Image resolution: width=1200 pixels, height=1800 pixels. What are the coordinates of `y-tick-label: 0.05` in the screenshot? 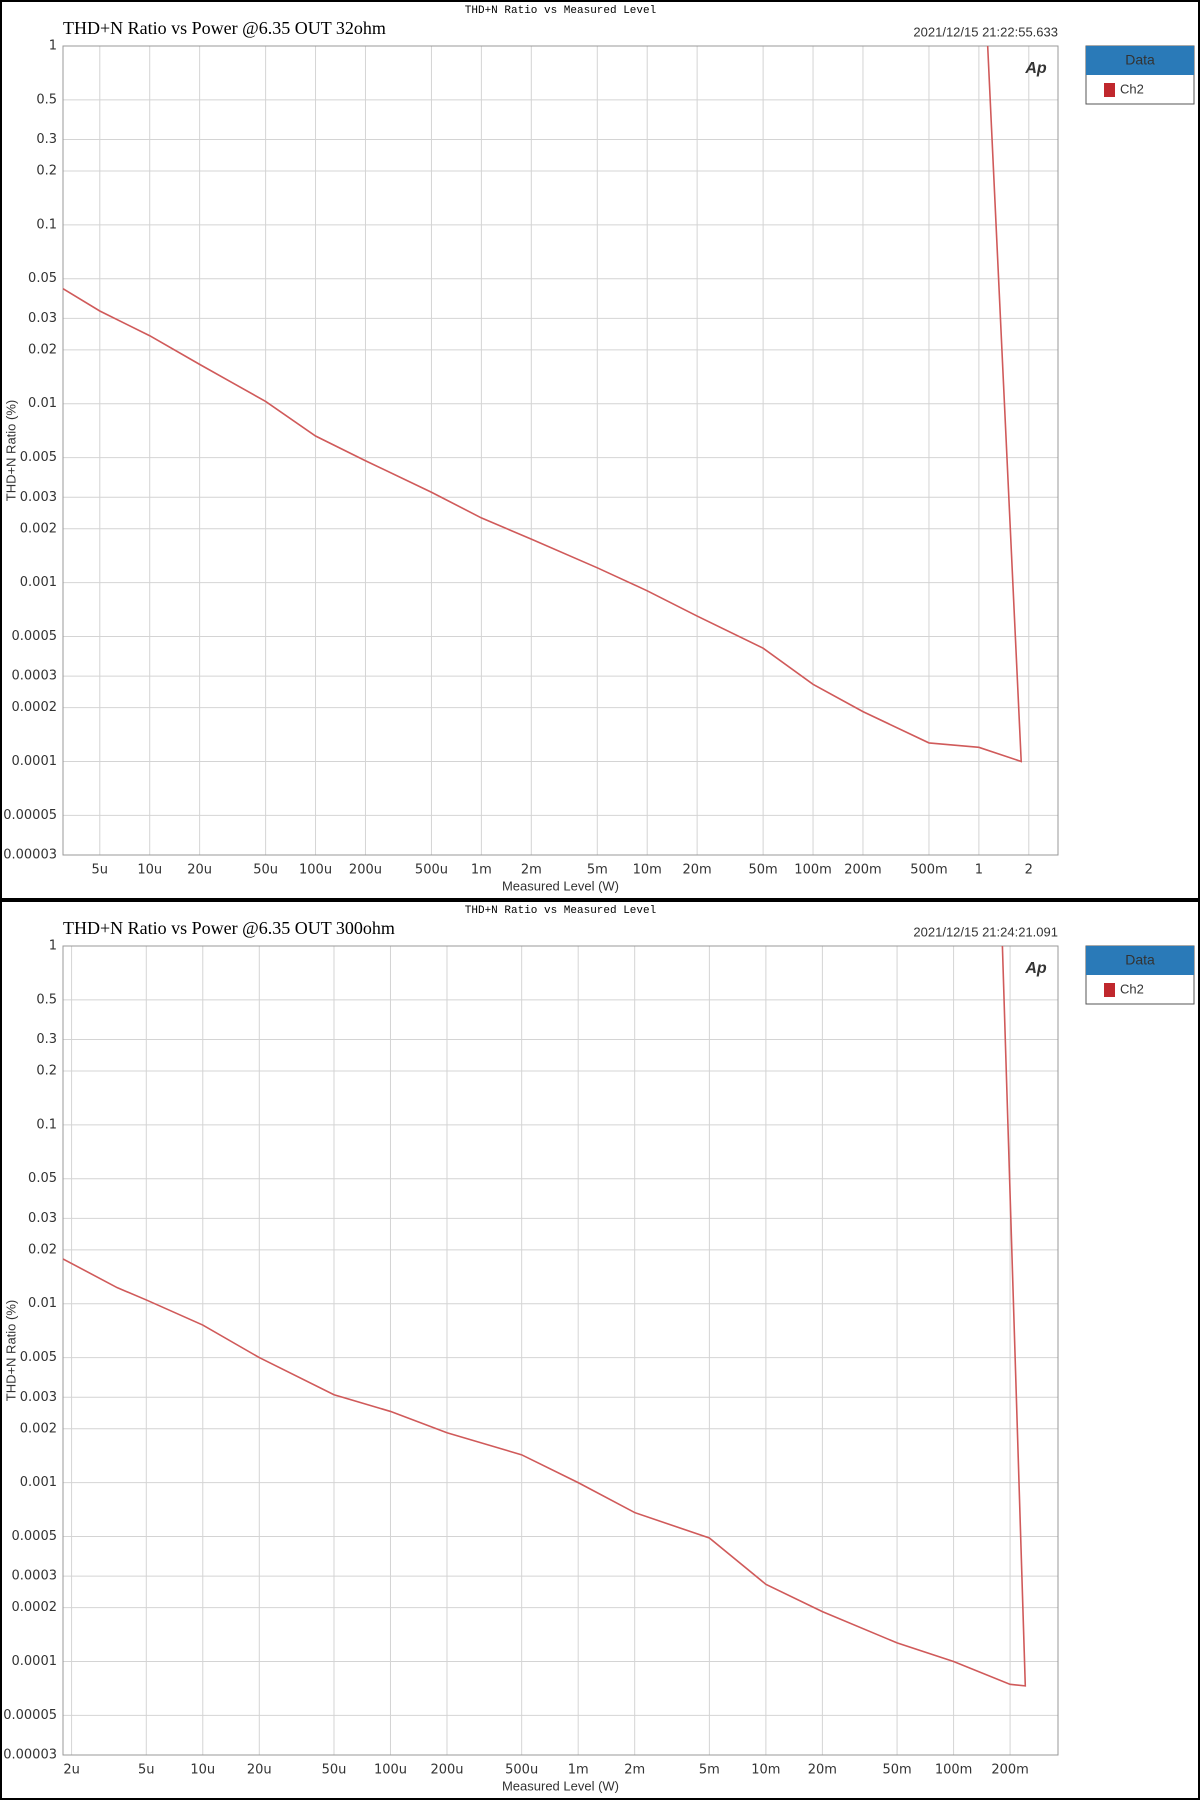 It's located at (42, 278).